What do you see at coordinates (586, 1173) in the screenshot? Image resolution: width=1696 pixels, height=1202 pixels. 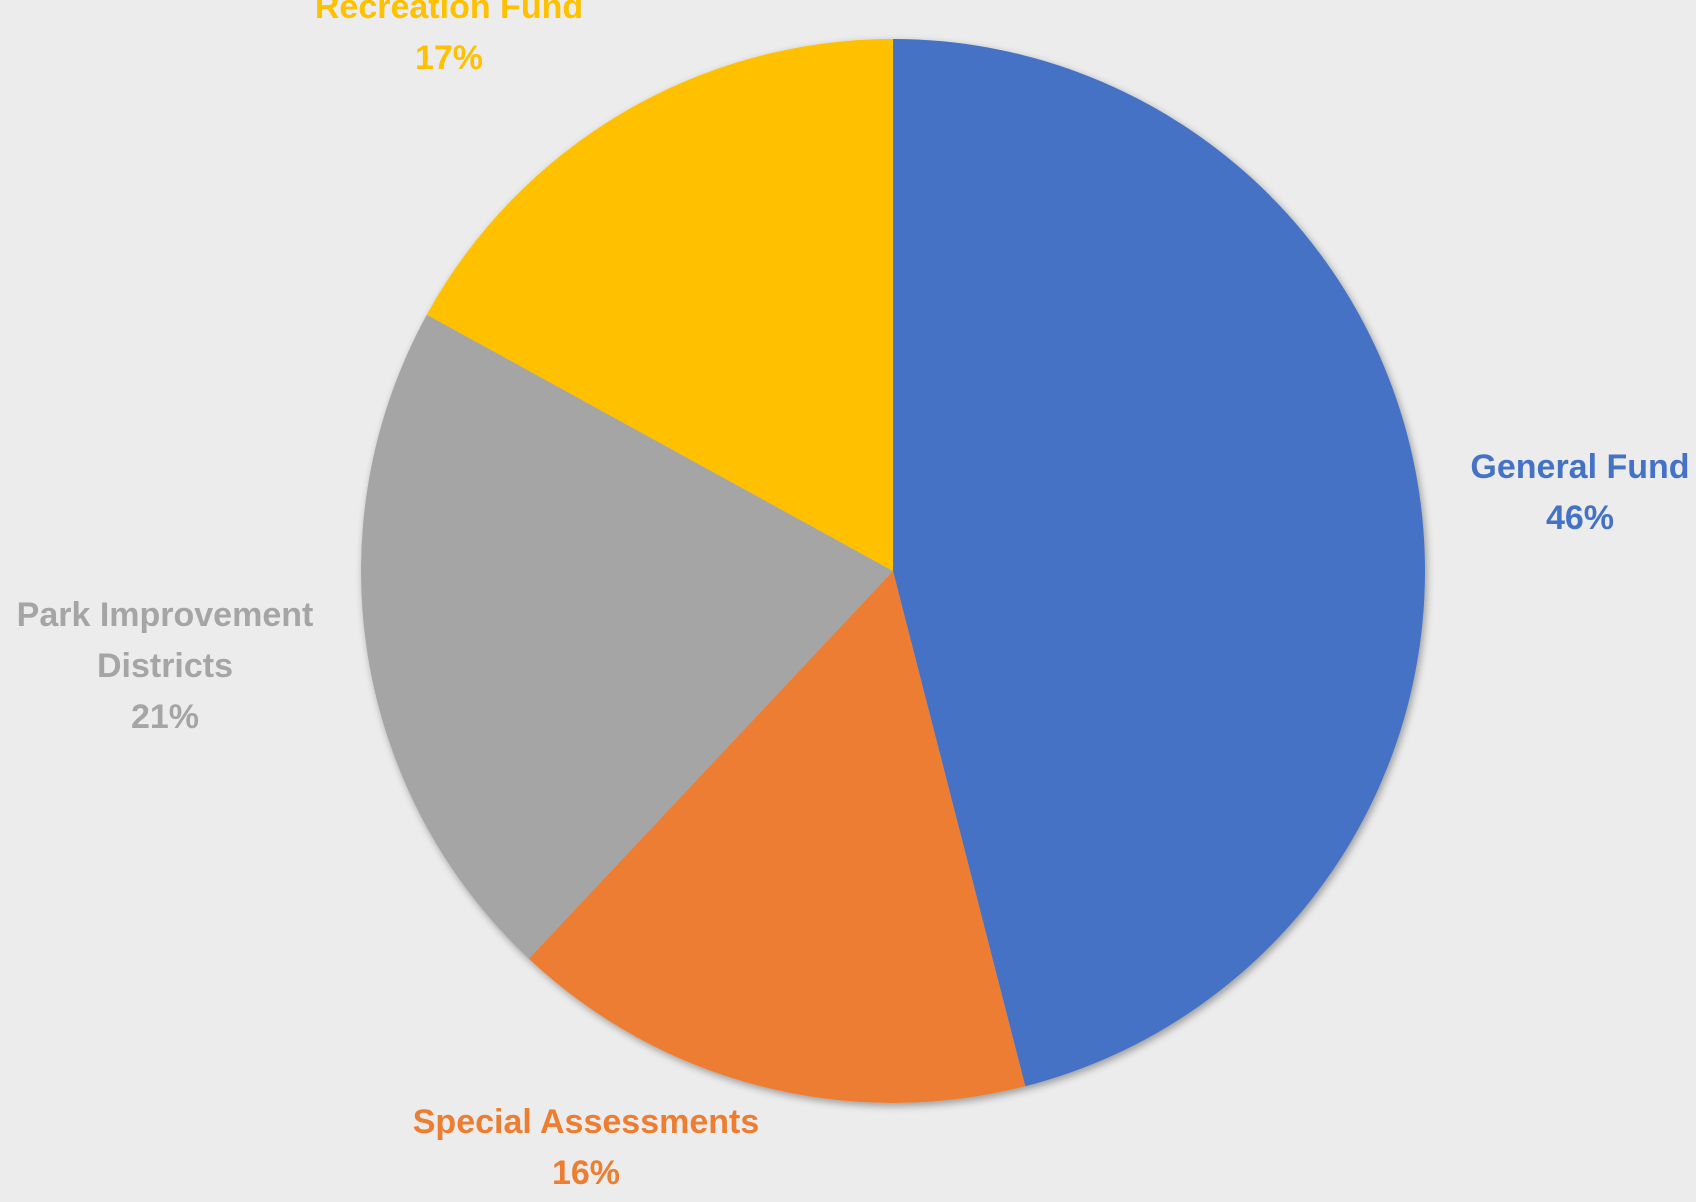 I see `data-label-value: 16%` at bounding box center [586, 1173].